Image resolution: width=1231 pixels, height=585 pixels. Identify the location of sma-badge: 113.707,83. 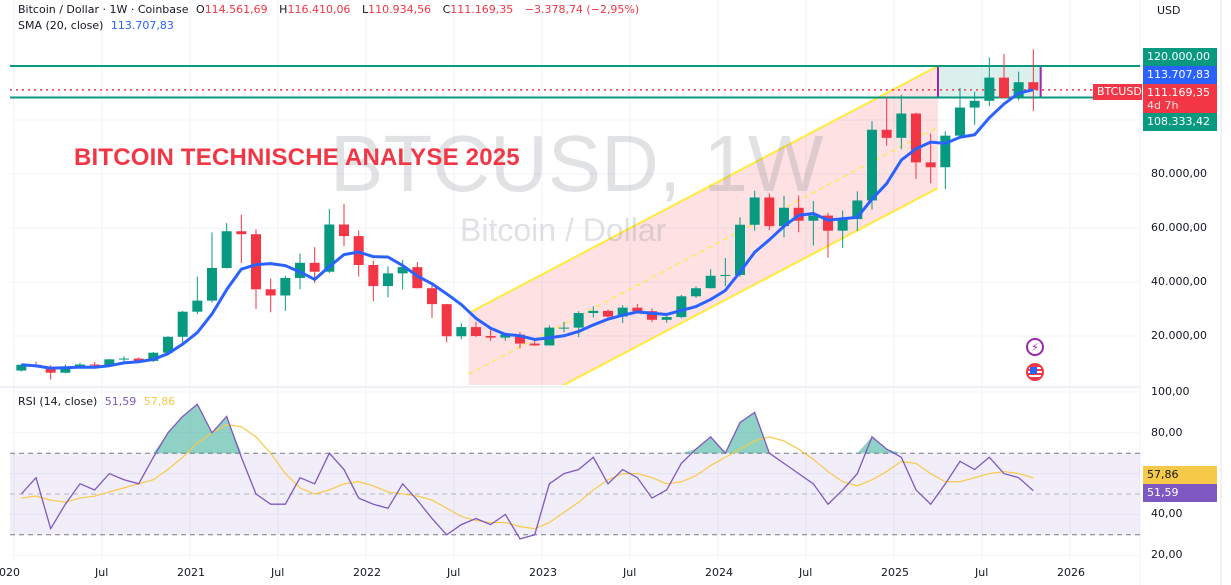
(1180, 75).